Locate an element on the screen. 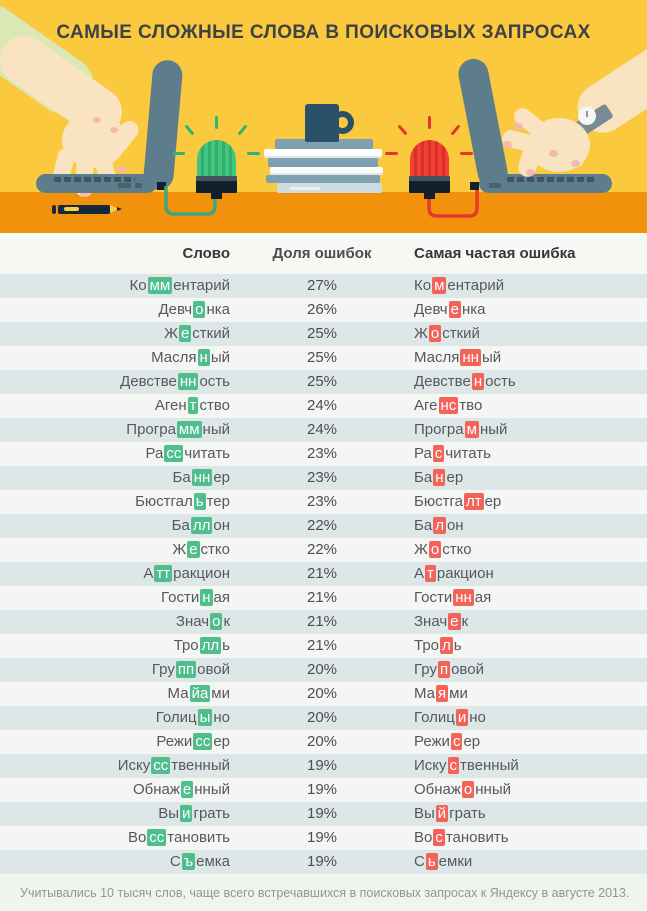 The image size is (647, 911). correct-letters: е is located at coordinates (185, 333).